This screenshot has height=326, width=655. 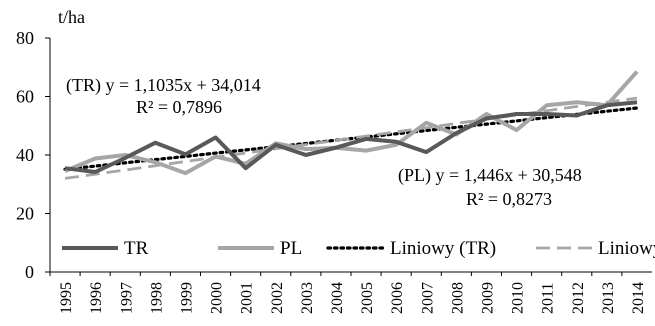 I want to click on tr-regression-equation: (TR) y = 1,1035x + 34,014, so click(x=163, y=85).